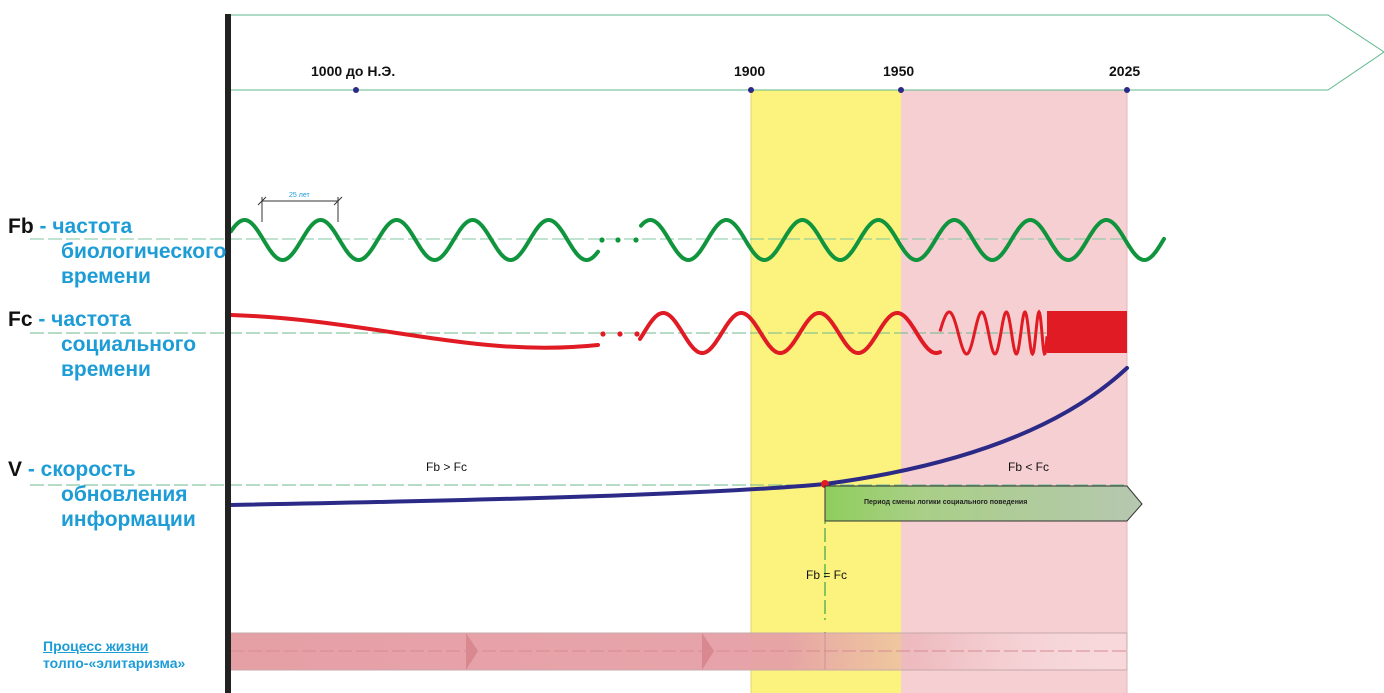  What do you see at coordinates (21, 226) in the screenshot?
I see `fb-symbol: Fb` at bounding box center [21, 226].